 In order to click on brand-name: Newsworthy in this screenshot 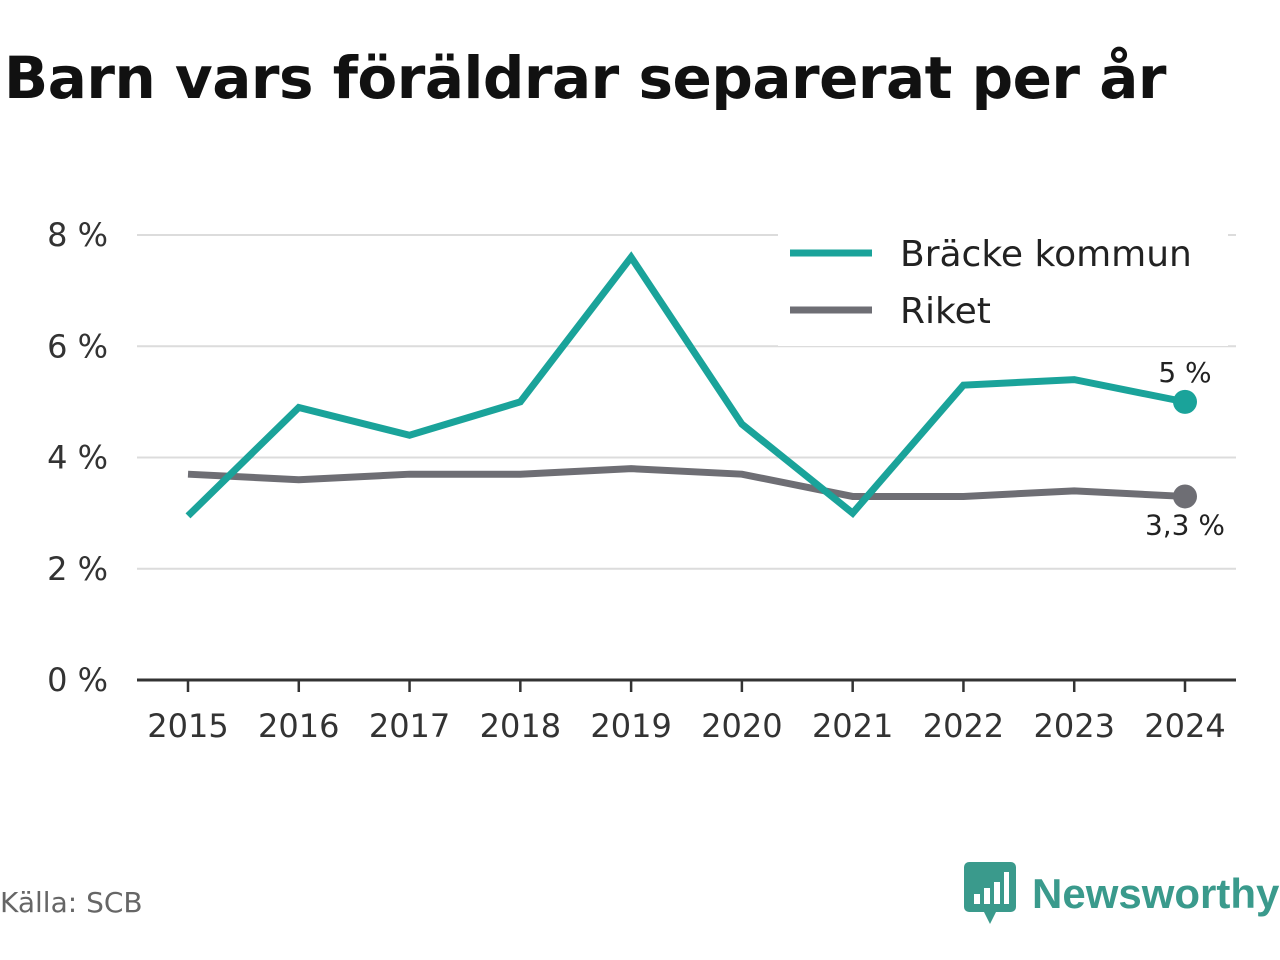, I will do `click(1156, 893)`.